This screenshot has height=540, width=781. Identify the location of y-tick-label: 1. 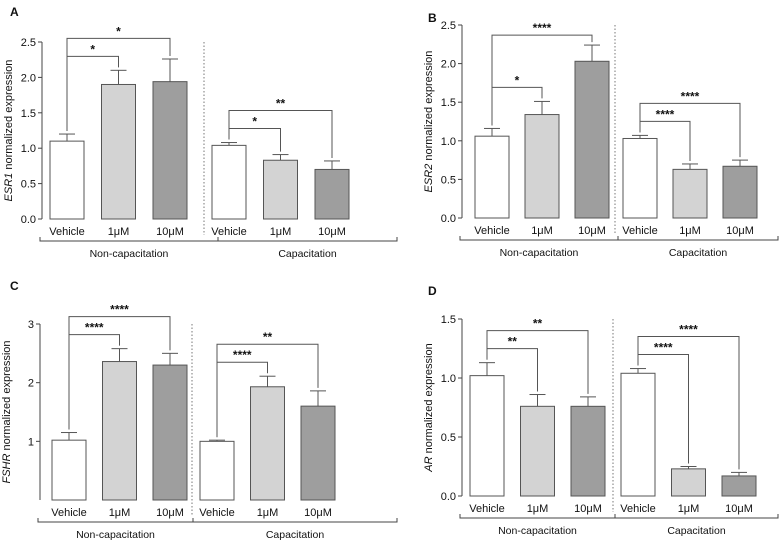
(31, 442).